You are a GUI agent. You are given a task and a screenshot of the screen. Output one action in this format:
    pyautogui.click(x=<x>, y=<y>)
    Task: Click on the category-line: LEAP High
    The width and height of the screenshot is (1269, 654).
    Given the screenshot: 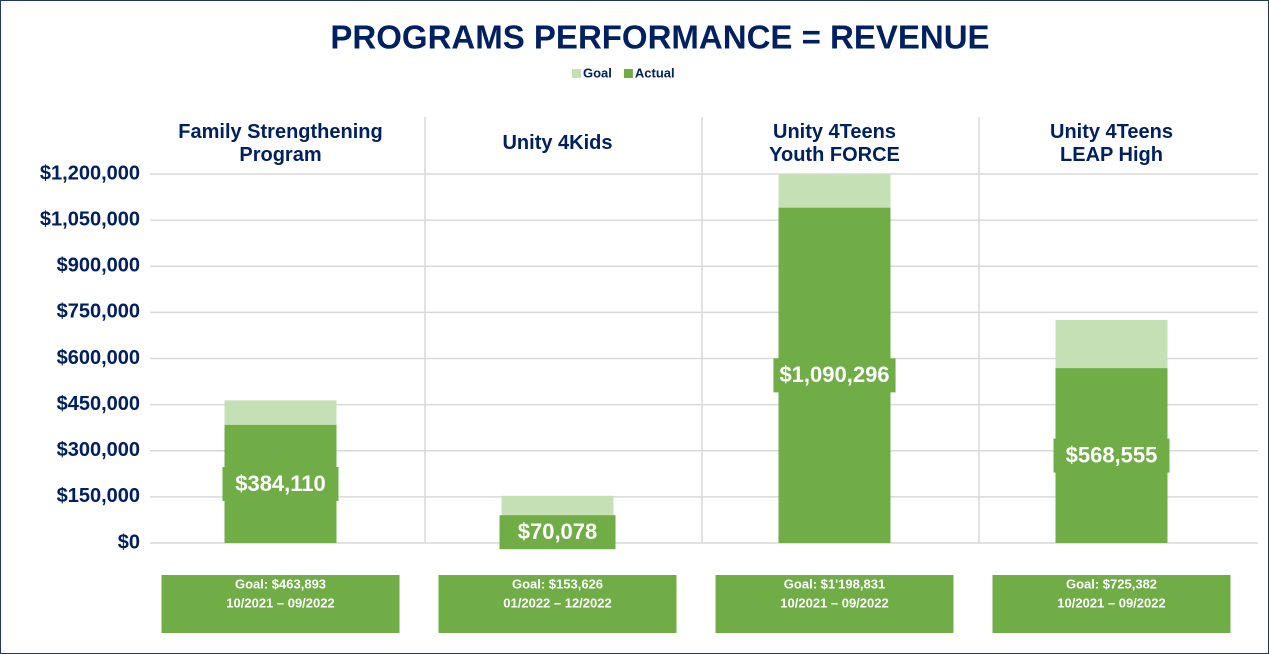 What is the action you would take?
    pyautogui.click(x=1111, y=155)
    